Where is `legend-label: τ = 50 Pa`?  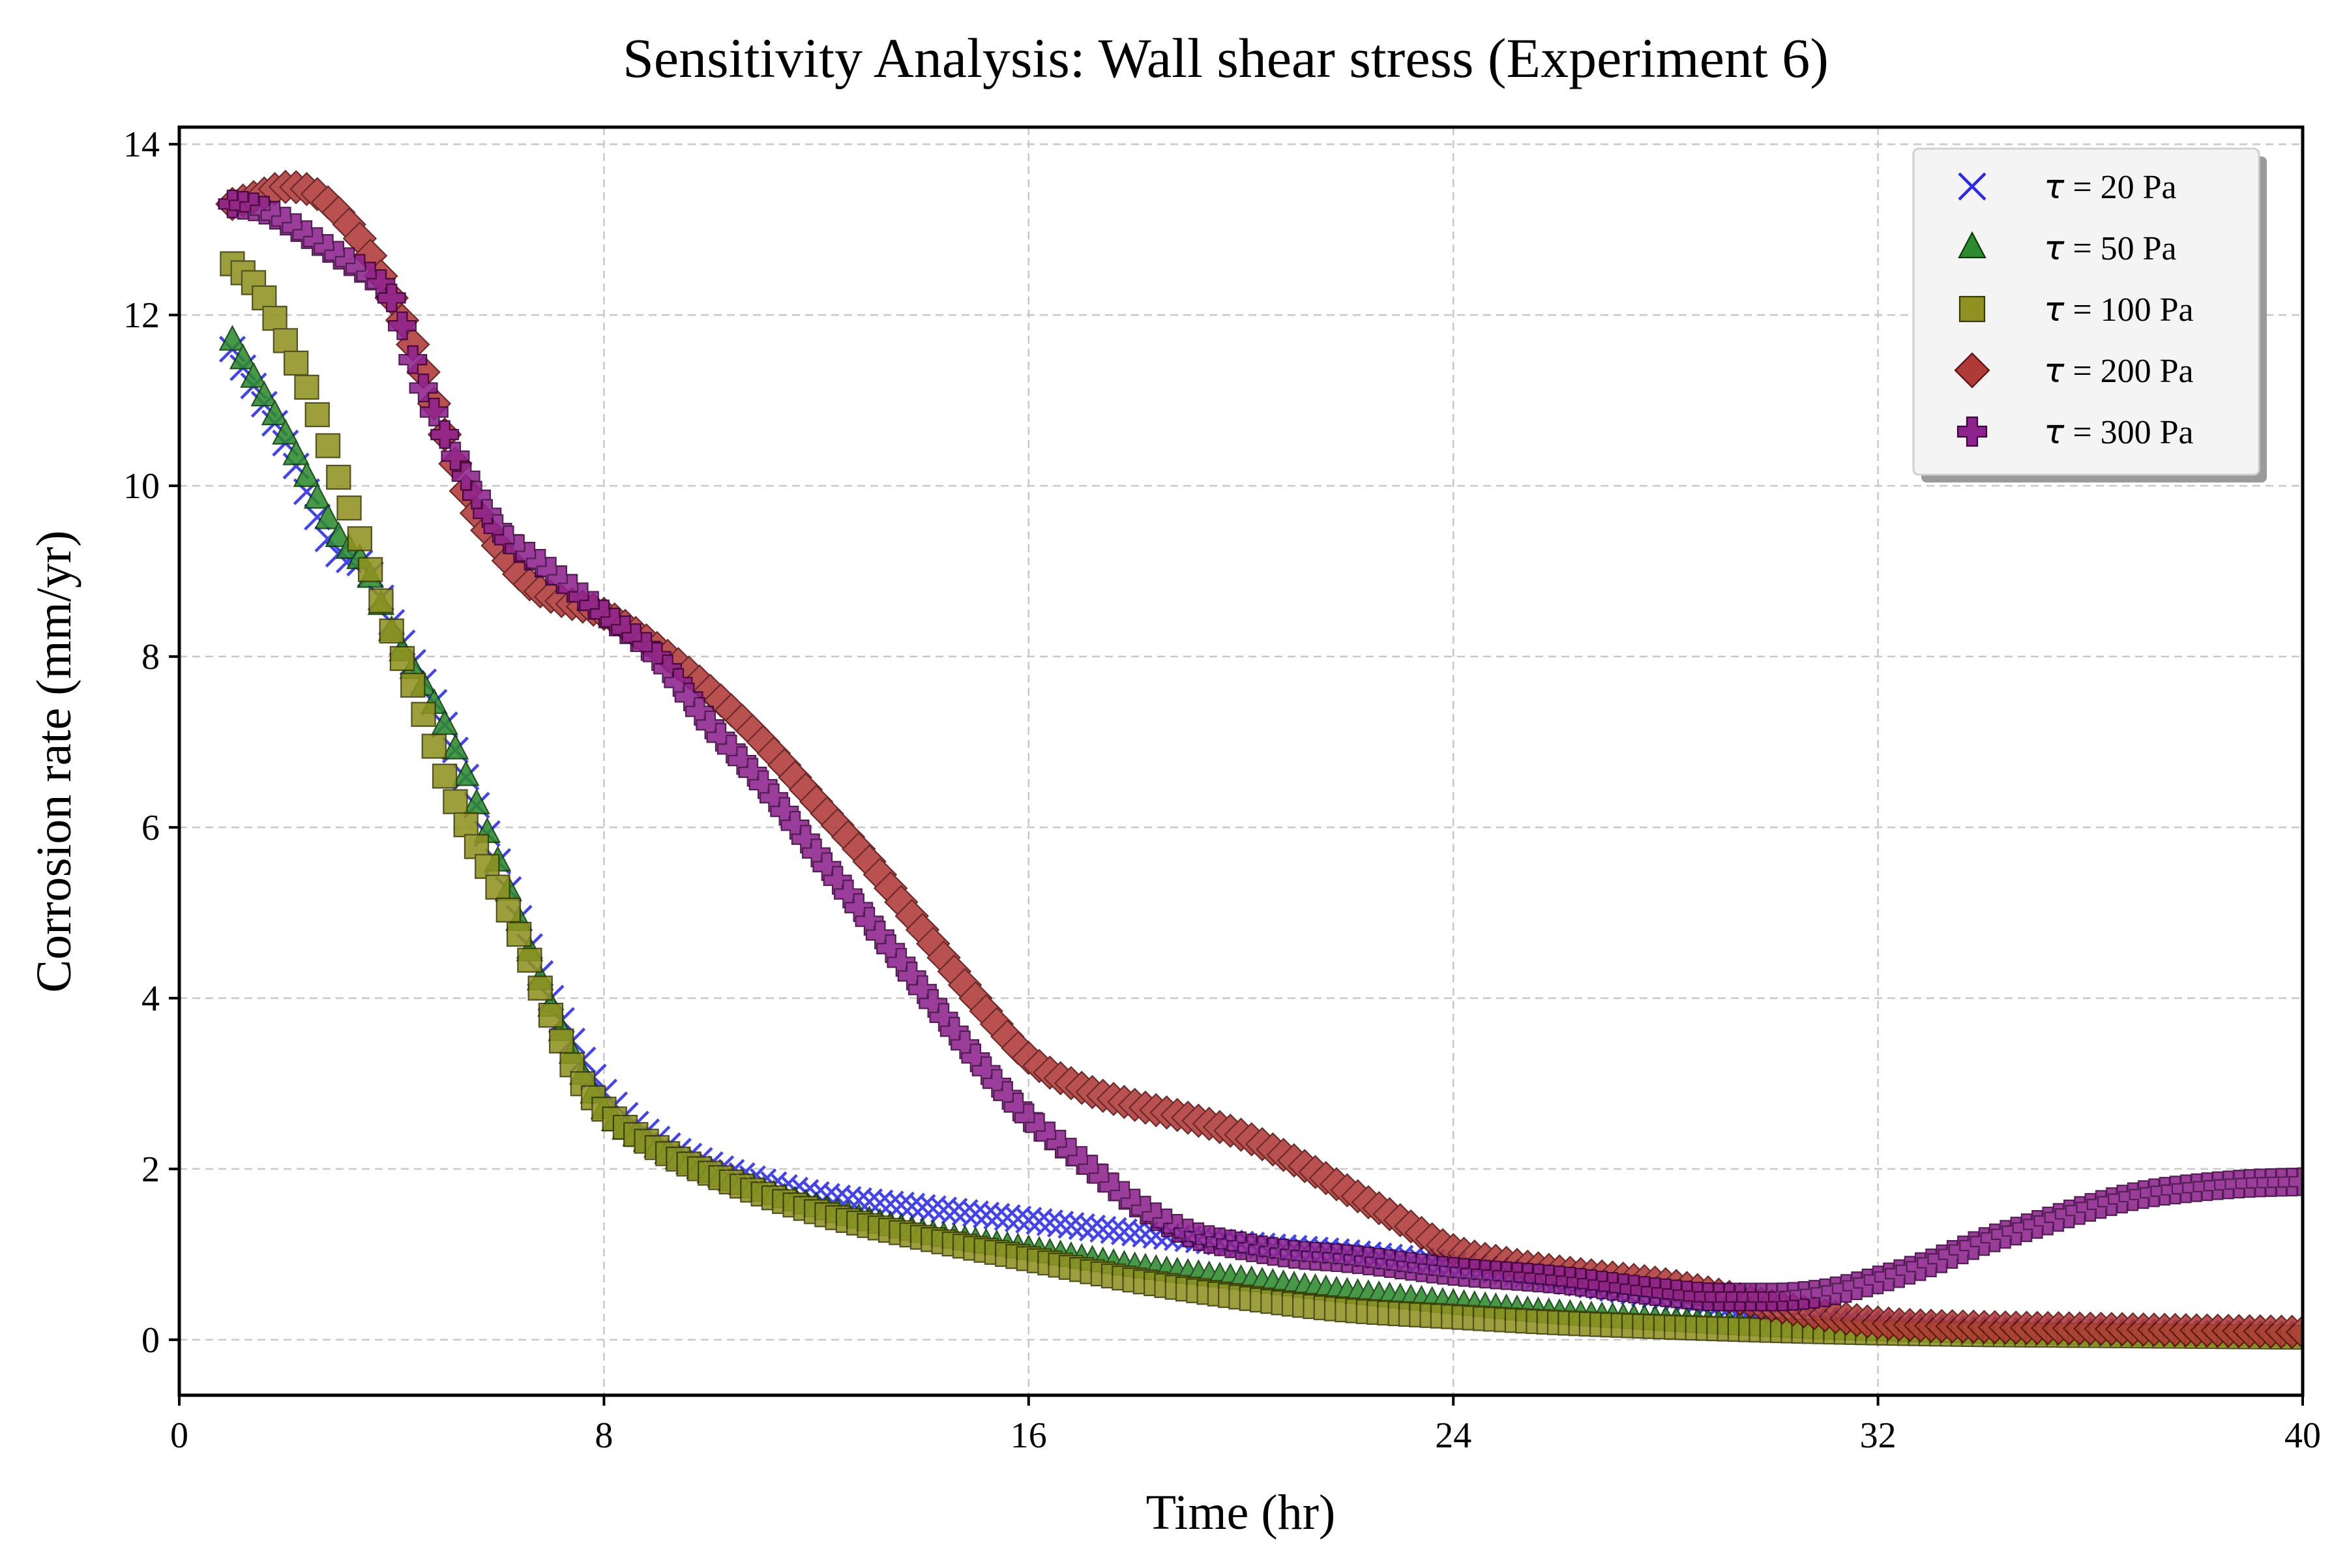
legend-label: τ = 50 Pa is located at coordinates (2110, 249).